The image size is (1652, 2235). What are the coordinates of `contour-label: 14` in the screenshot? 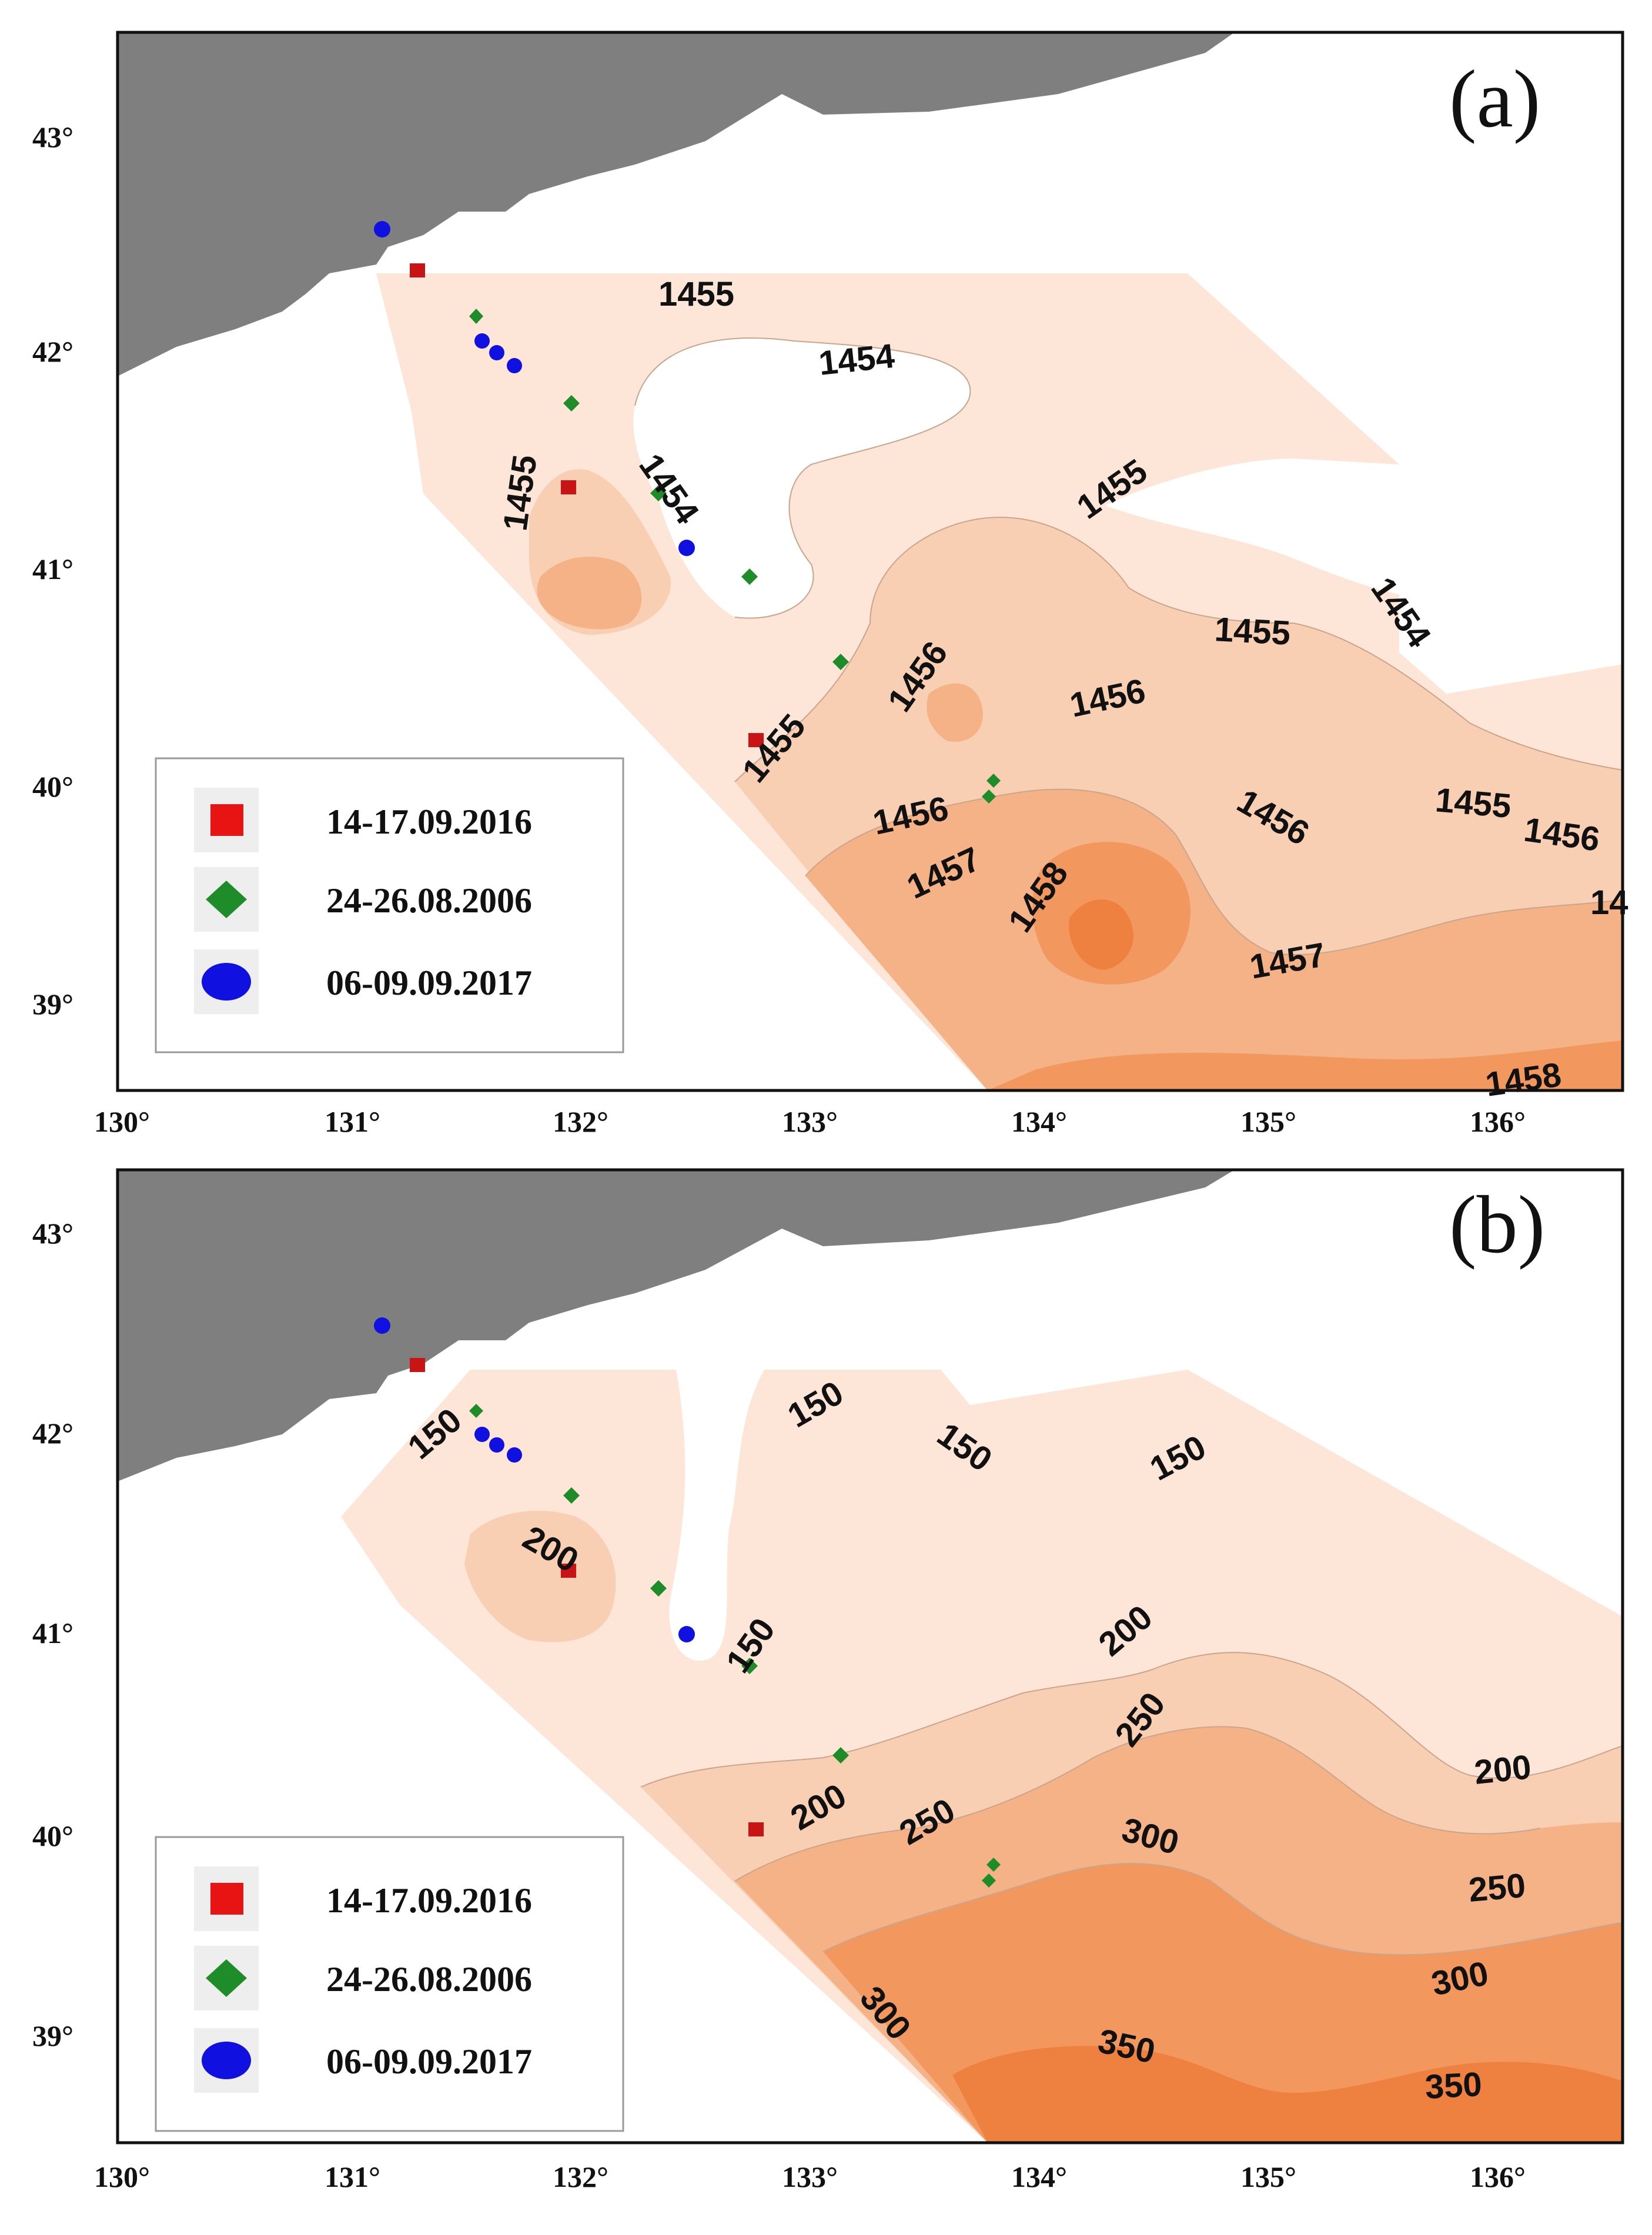 It's located at (1609, 903).